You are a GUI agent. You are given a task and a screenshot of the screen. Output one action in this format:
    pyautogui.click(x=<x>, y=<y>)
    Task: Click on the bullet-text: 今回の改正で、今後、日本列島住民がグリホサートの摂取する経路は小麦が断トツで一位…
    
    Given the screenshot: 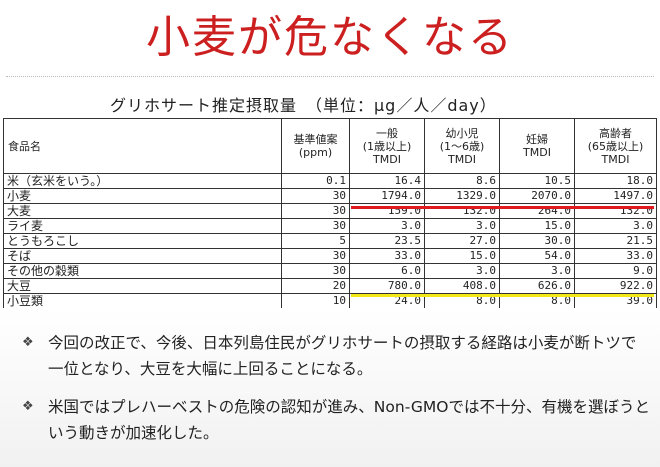 What is the action you would take?
    pyautogui.click(x=342, y=356)
    